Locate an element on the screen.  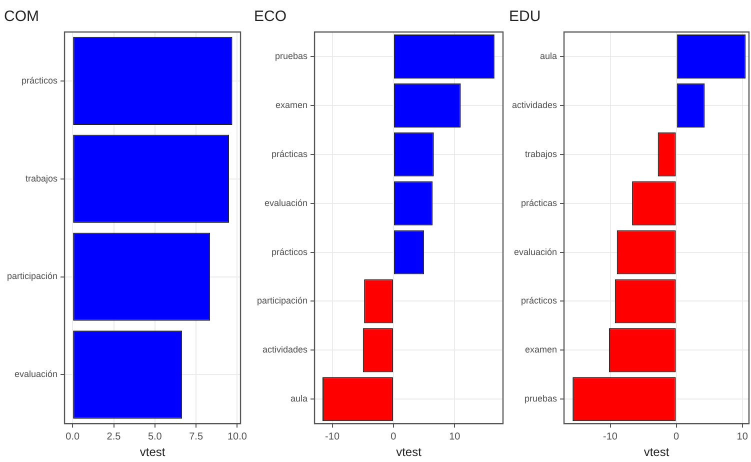
x-tick-label: 7.5 is located at coordinates (196, 436).